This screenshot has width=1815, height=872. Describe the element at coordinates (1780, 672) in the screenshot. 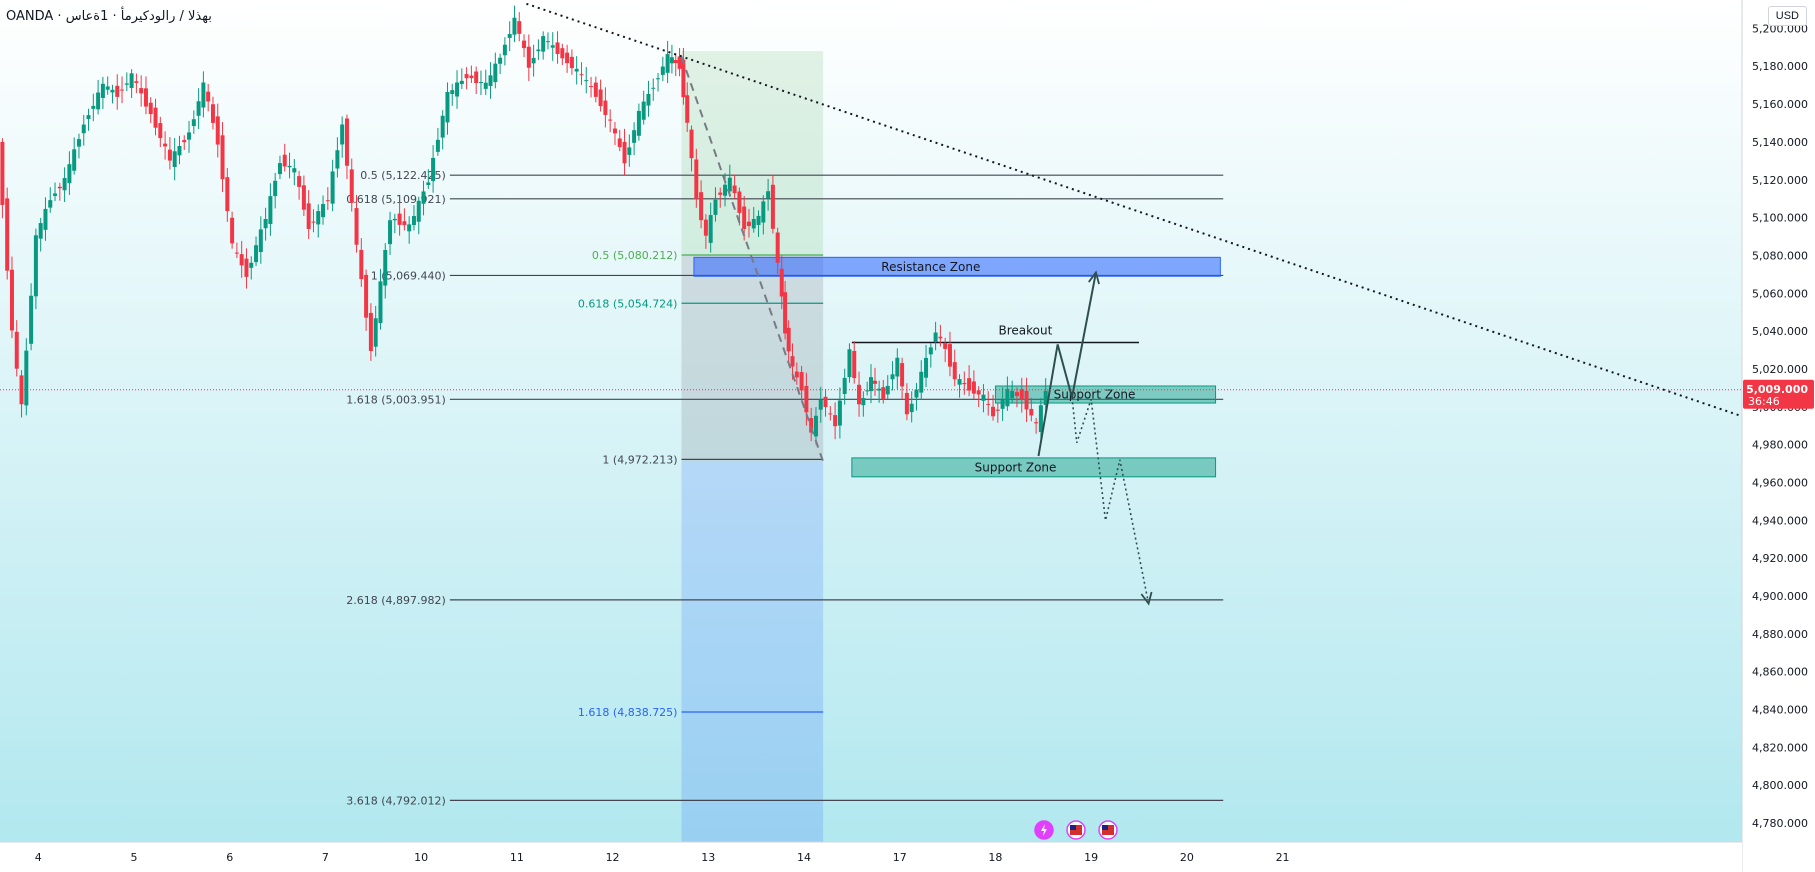

I see `price-tick-label: 4,860.000` at that location.